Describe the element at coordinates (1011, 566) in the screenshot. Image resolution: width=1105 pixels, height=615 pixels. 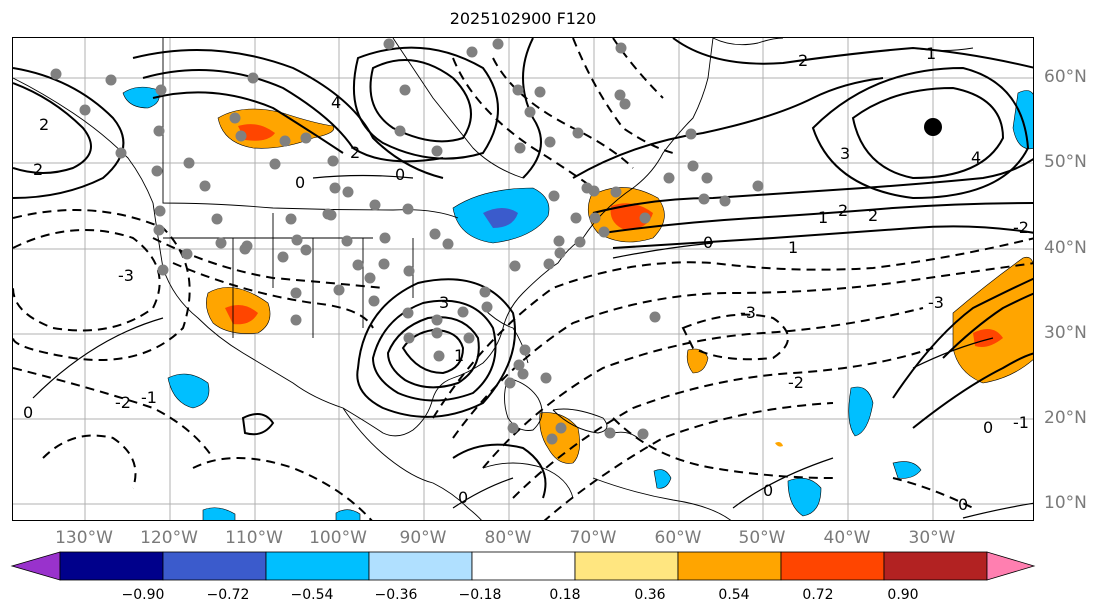
I see `colorbar-extend-high` at that location.